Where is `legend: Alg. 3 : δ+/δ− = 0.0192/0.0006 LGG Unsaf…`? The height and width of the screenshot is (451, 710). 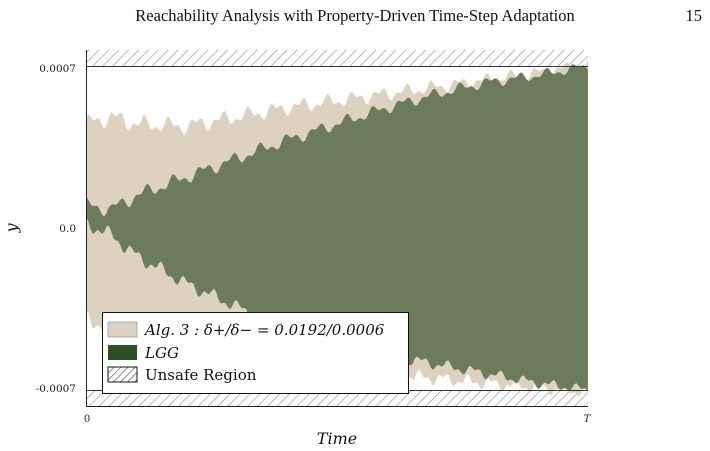 legend: Alg. 3 : δ+/δ− = 0.0192/0.0006 LGG Unsaf… is located at coordinates (255, 353).